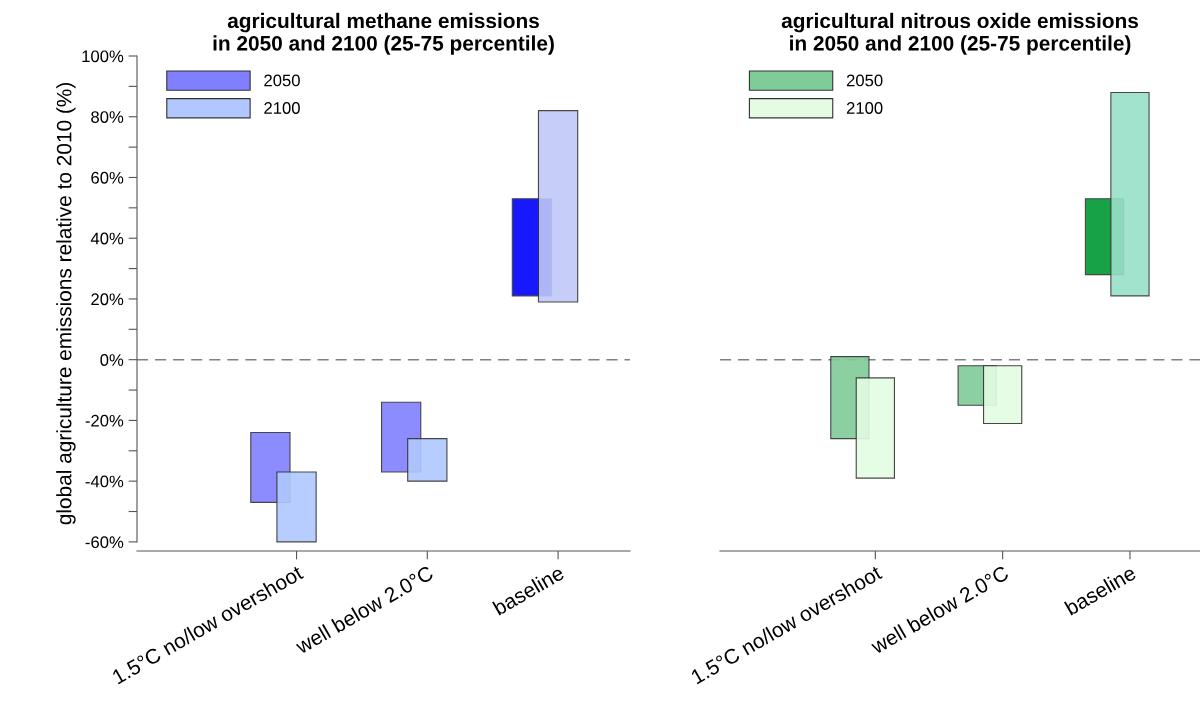  What do you see at coordinates (960, 33) in the screenshot?
I see `chart-title: agricultural nitrous oxide emissions in 2050 and 2100 (25-75 percentile)` at bounding box center [960, 33].